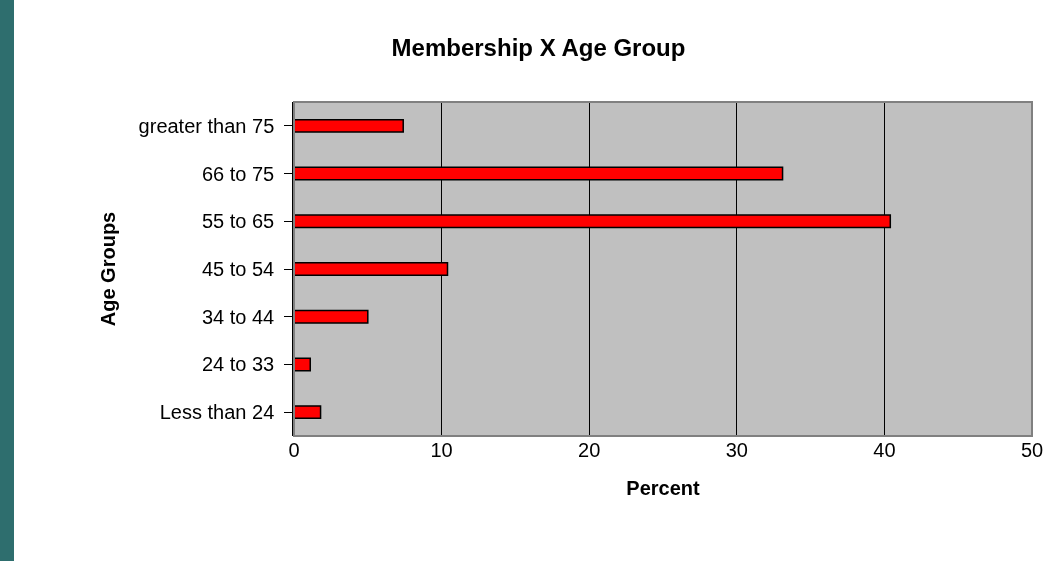 This screenshot has height=561, width=1063. What do you see at coordinates (663, 487) in the screenshot?
I see `x-axis-title: Percent` at bounding box center [663, 487].